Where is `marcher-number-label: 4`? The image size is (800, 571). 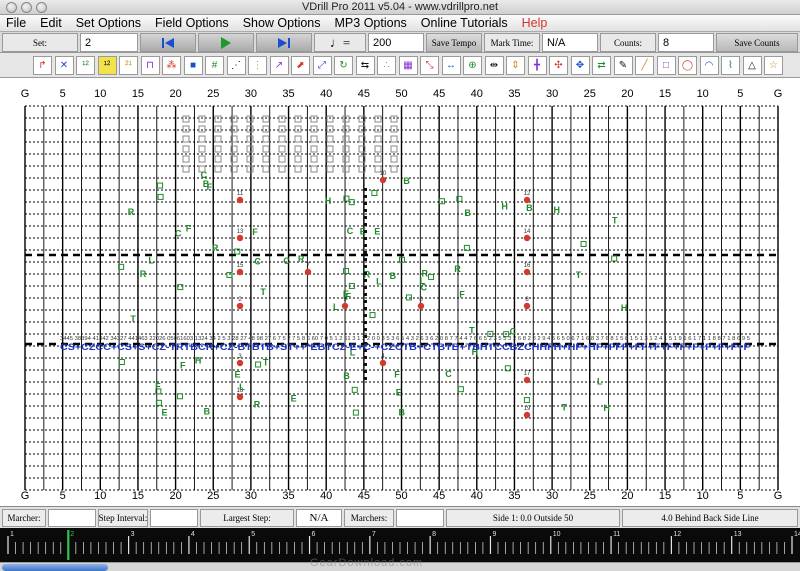 marcher-number-label: 4 is located at coordinates (383, 357).